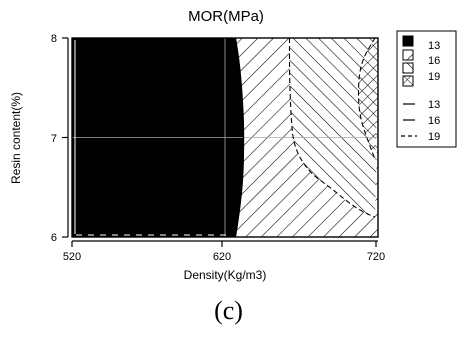 The height and width of the screenshot is (344, 457). What do you see at coordinates (434, 121) in the screenshot?
I see `legend-label-line-16: 16` at bounding box center [434, 121].